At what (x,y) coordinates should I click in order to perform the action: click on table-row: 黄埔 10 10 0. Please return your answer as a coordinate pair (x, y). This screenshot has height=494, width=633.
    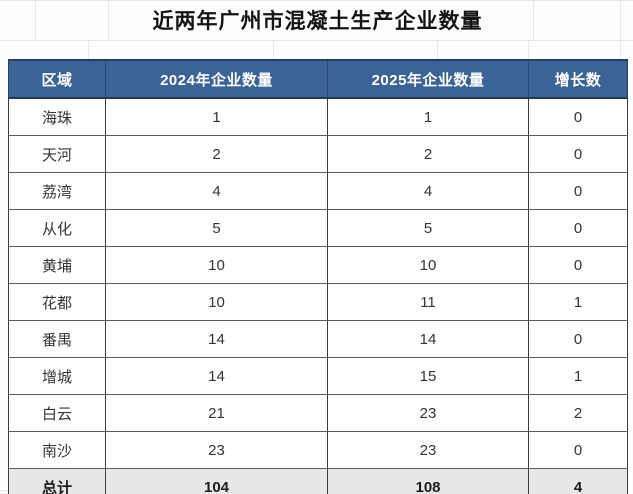
    Looking at the image, I should click on (318, 265).